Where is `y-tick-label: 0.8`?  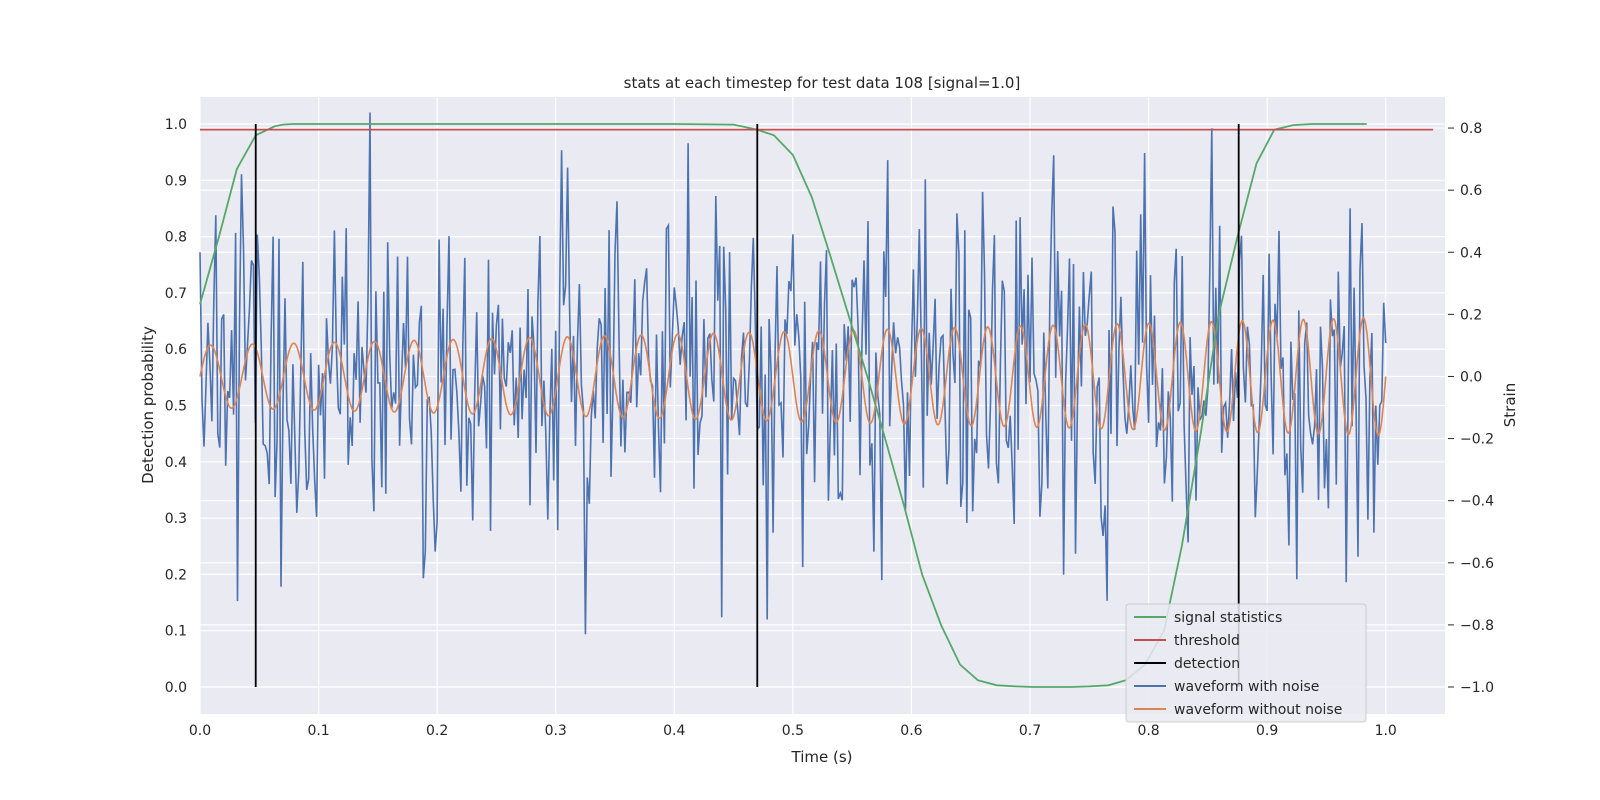
y-tick-label: 0.8 is located at coordinates (176, 238).